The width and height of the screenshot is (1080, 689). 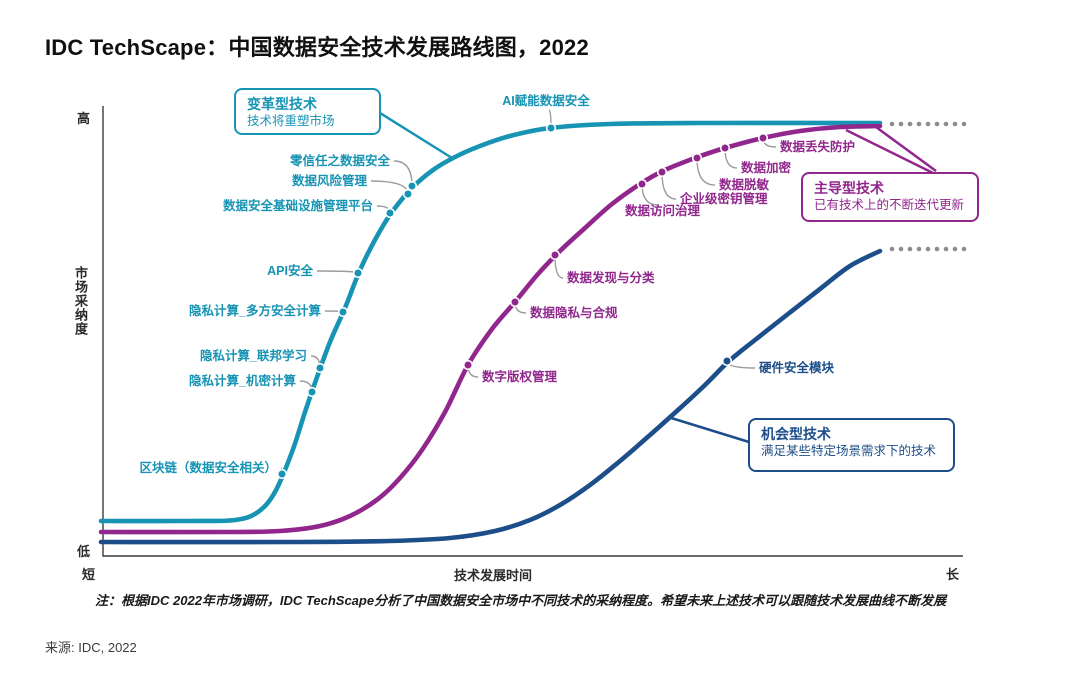 I want to click on legend-box-title: 变革型技术, so click(x=282, y=104).